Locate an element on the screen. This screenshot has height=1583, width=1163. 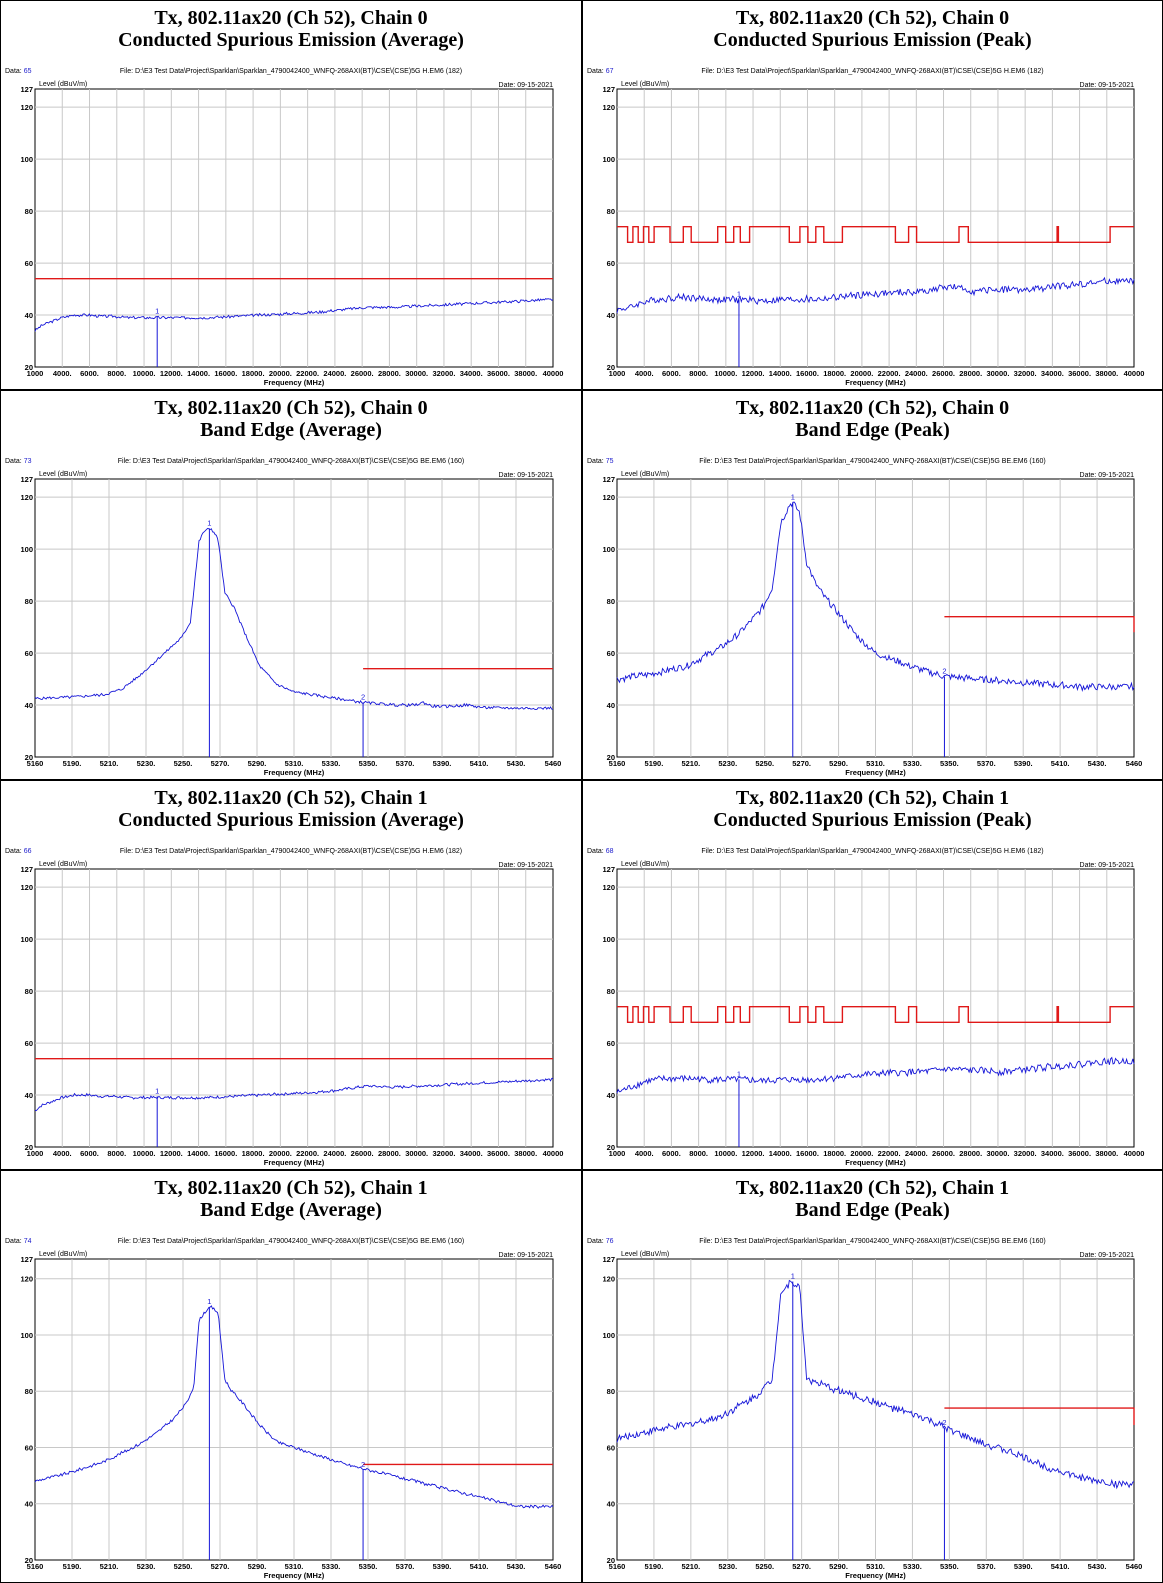
plot-frame is located at coordinates (875, 1008).